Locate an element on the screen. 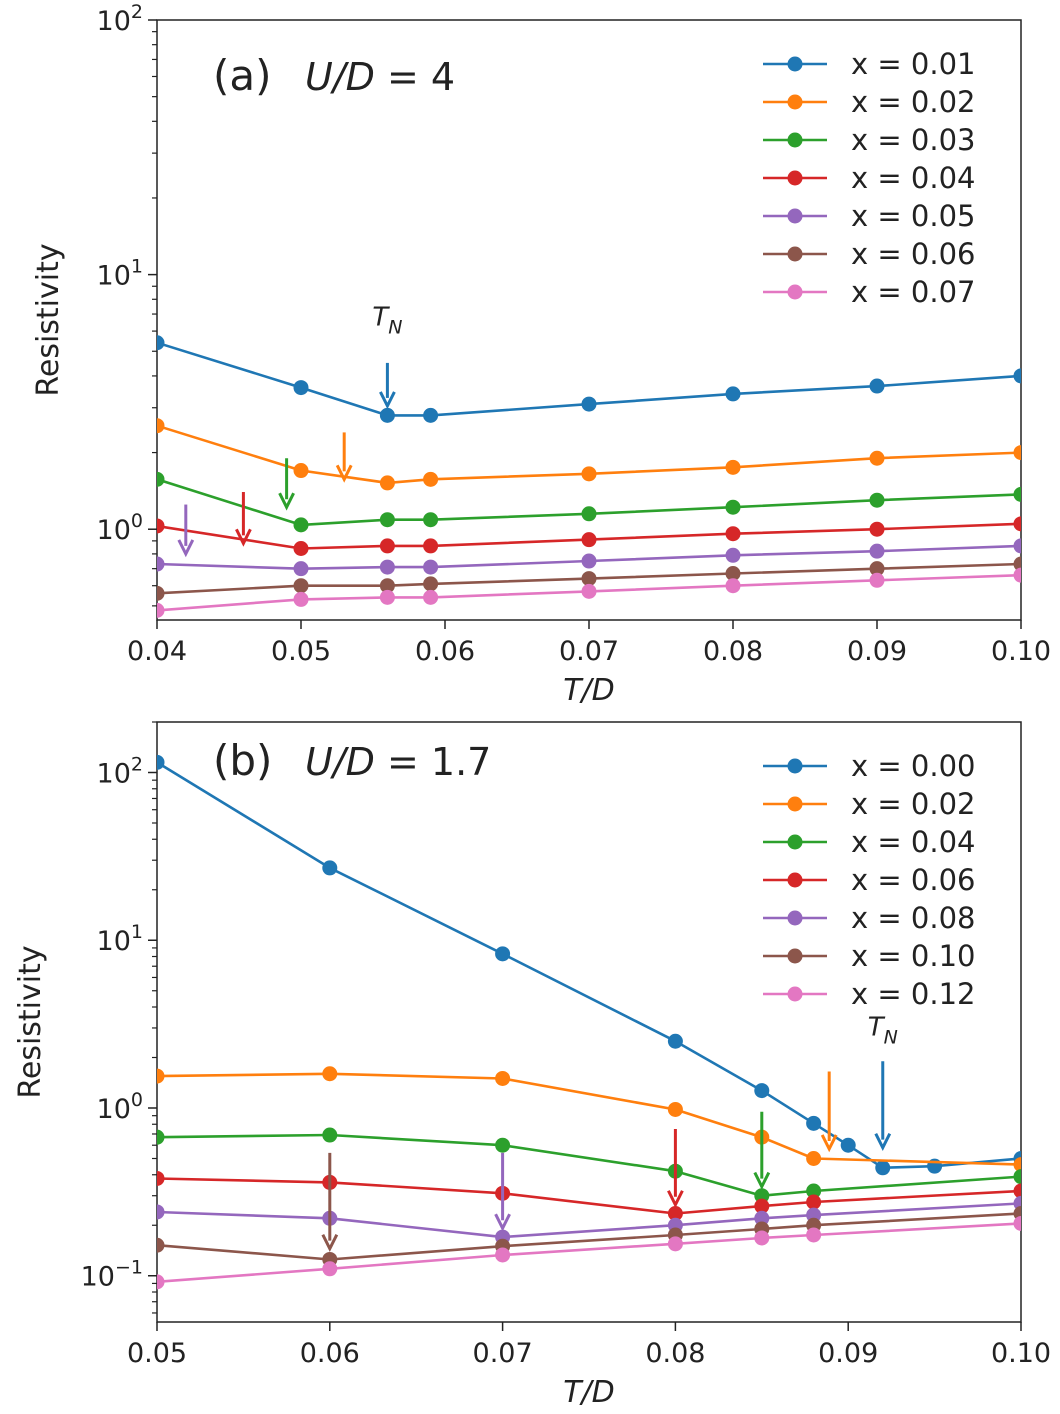  y-tick-exponent: −1 is located at coordinates (129, 1268).